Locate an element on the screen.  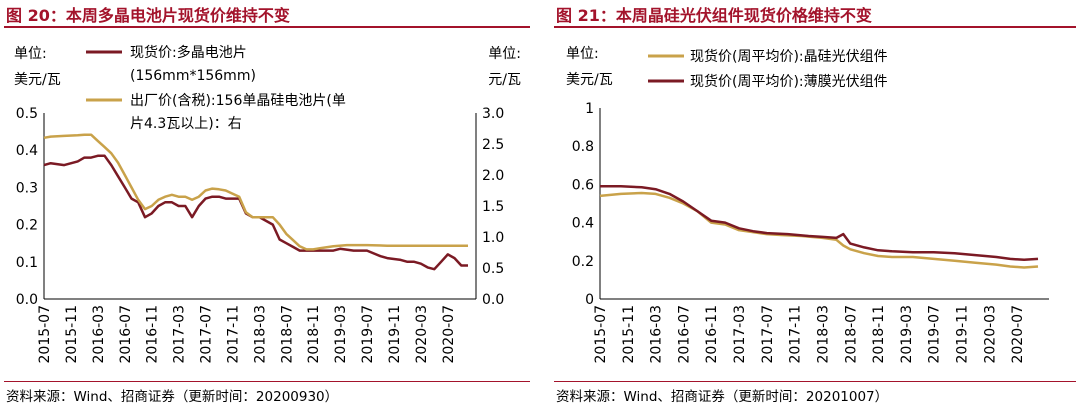
chart-1-right-ticks: 0.0 0.5 1.0 1.5 2.0 2.5 3.0 is located at coordinates (493, 207).